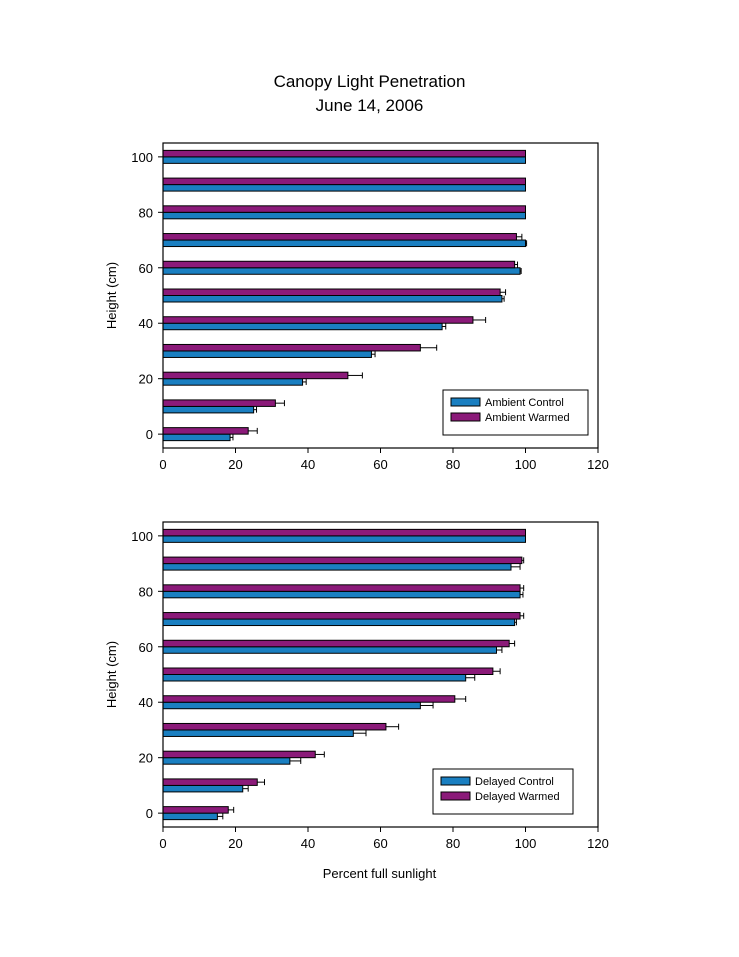 Image resolution: width=739 pixels, height=957 pixels. I want to click on bar-delayed-control-h20, so click(226, 761).